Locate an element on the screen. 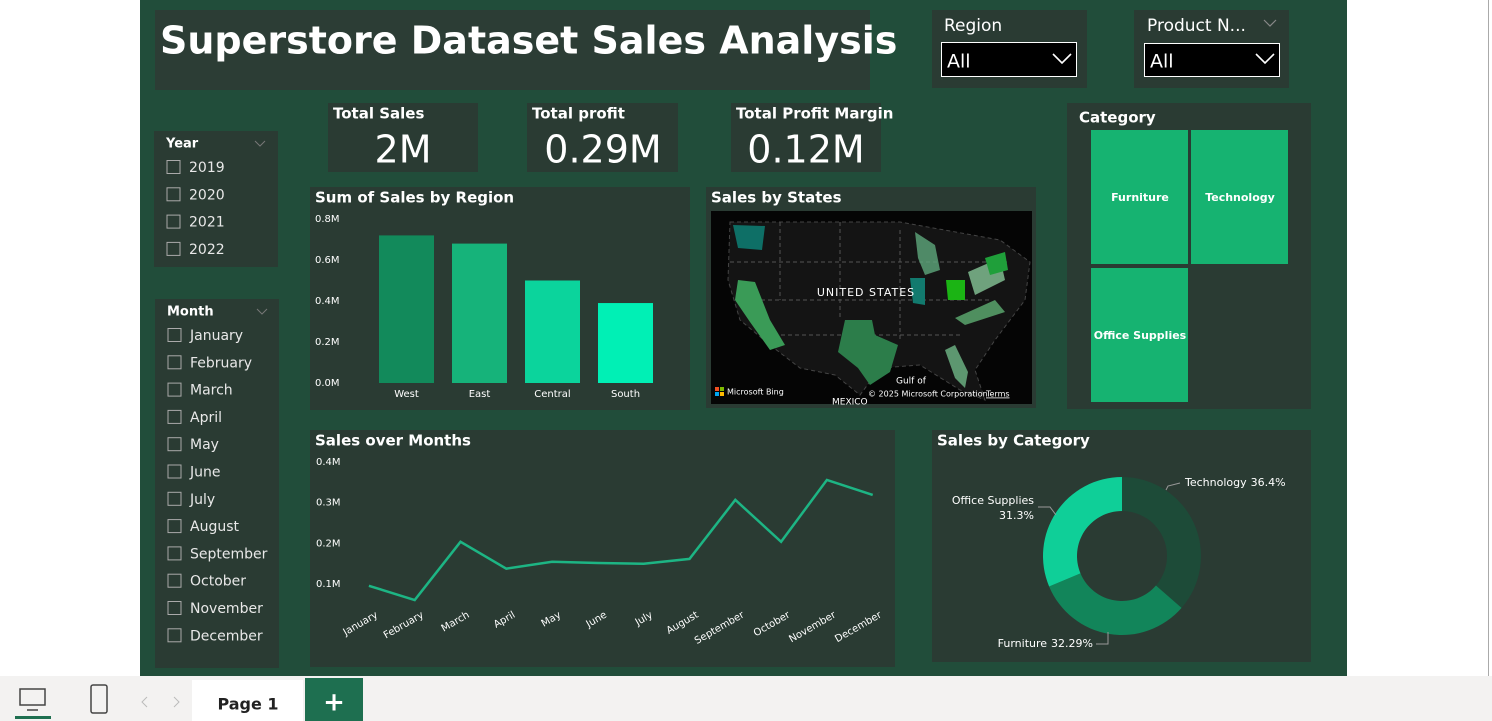 The image size is (1492, 721). value-label: 36.4% is located at coordinates (1268, 482).